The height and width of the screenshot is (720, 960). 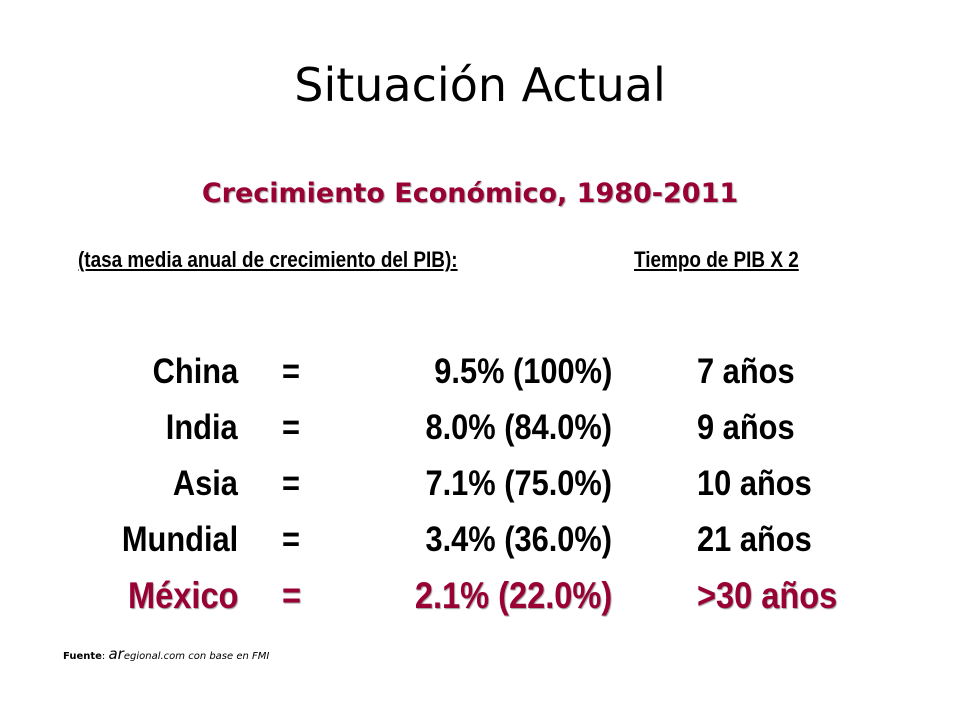 What do you see at coordinates (518, 427) in the screenshot?
I see `growth-rate-value: 8.0% (84.0%)` at bounding box center [518, 427].